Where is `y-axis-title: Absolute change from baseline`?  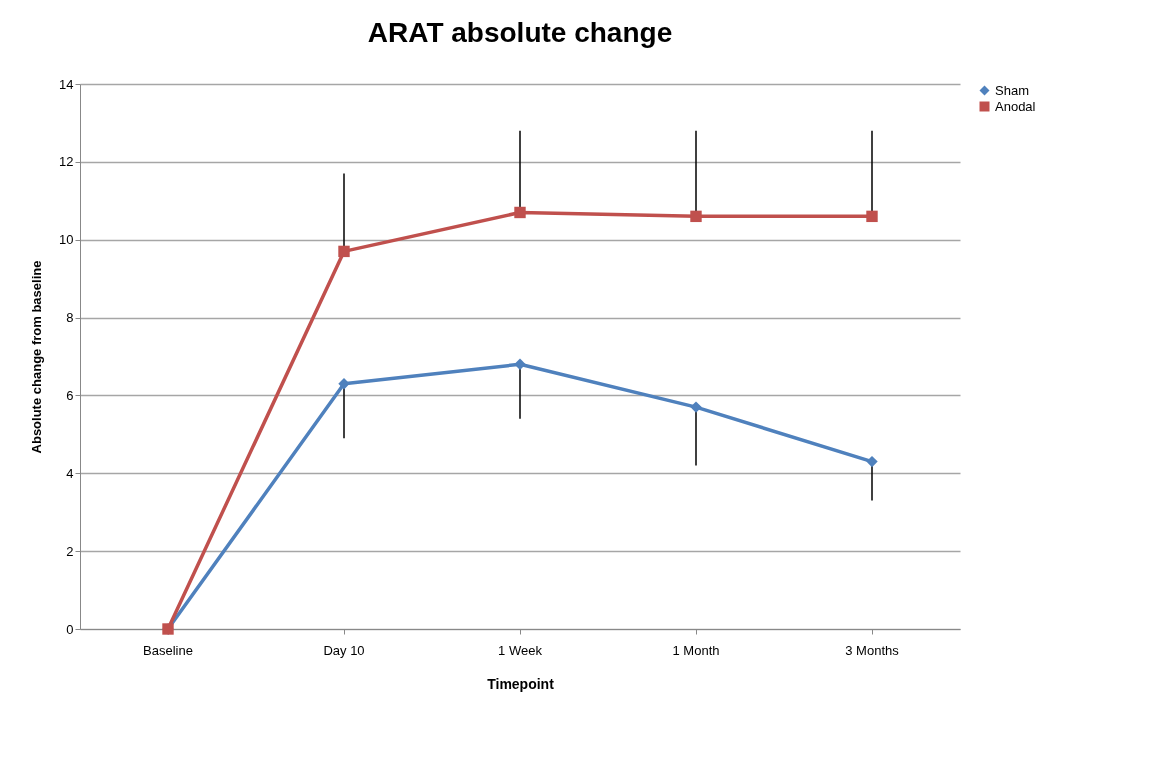 y-axis-title: Absolute change from baseline is located at coordinates (37, 357).